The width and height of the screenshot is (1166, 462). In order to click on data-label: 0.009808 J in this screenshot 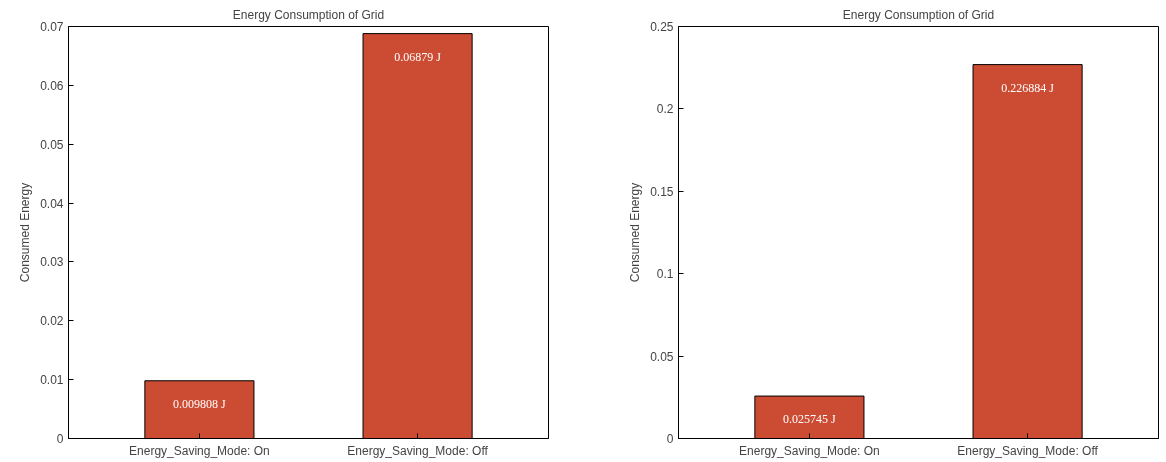, I will do `click(200, 403)`.